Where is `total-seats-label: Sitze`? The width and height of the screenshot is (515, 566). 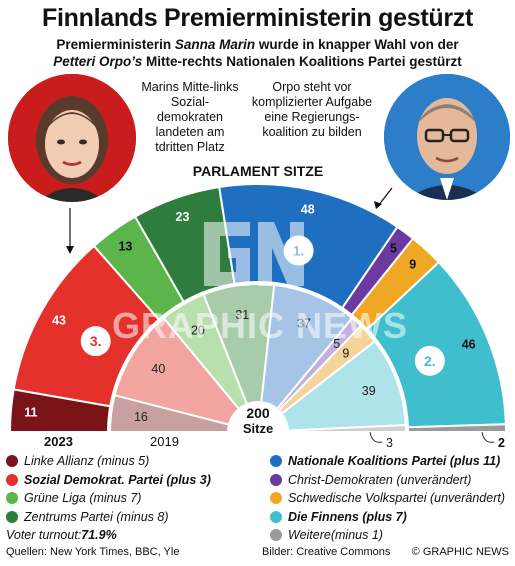
total-seats-label: Sitze is located at coordinates (258, 428).